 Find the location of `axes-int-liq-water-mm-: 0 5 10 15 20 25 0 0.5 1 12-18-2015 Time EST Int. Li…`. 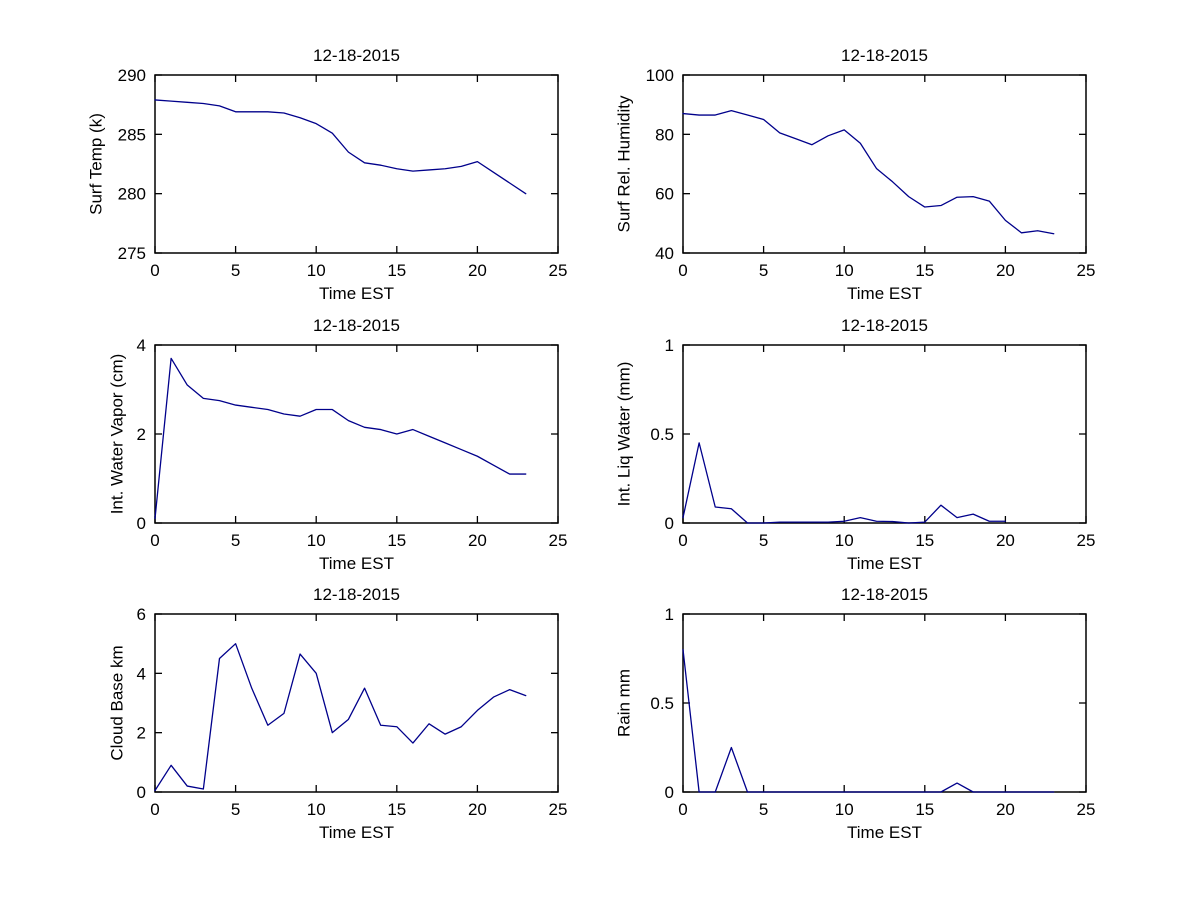

axes-int-liq-water-mm-: 0 5 10 15 20 25 0 0.5 1 12-18-2015 Time EST Int. Li… is located at coordinates (855, 443).